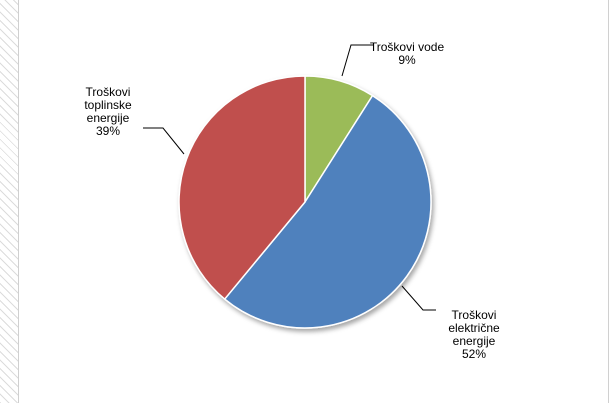 Image resolution: width=609 pixels, height=403 pixels. Describe the element at coordinates (242, 188) in the screenshot. I see `pie-slice` at that location.